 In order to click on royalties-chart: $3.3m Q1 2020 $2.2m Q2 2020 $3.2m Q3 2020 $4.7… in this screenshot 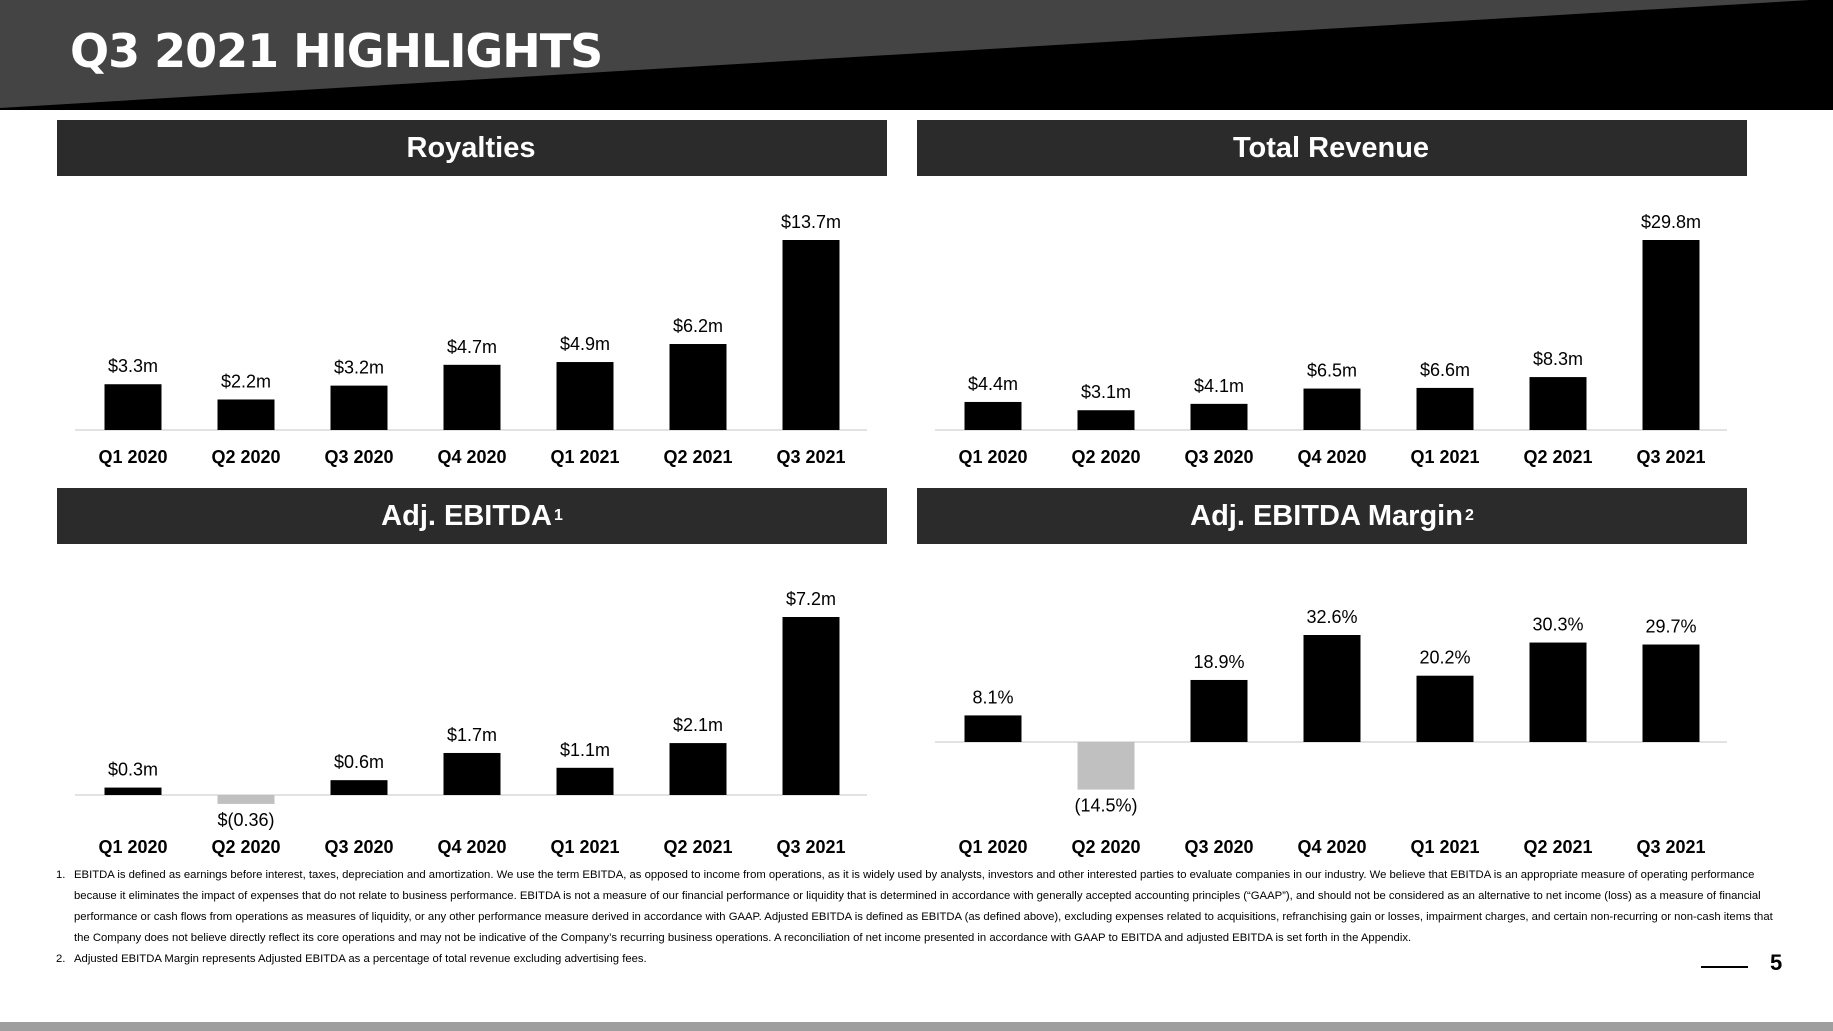, I will do `click(471, 339)`.